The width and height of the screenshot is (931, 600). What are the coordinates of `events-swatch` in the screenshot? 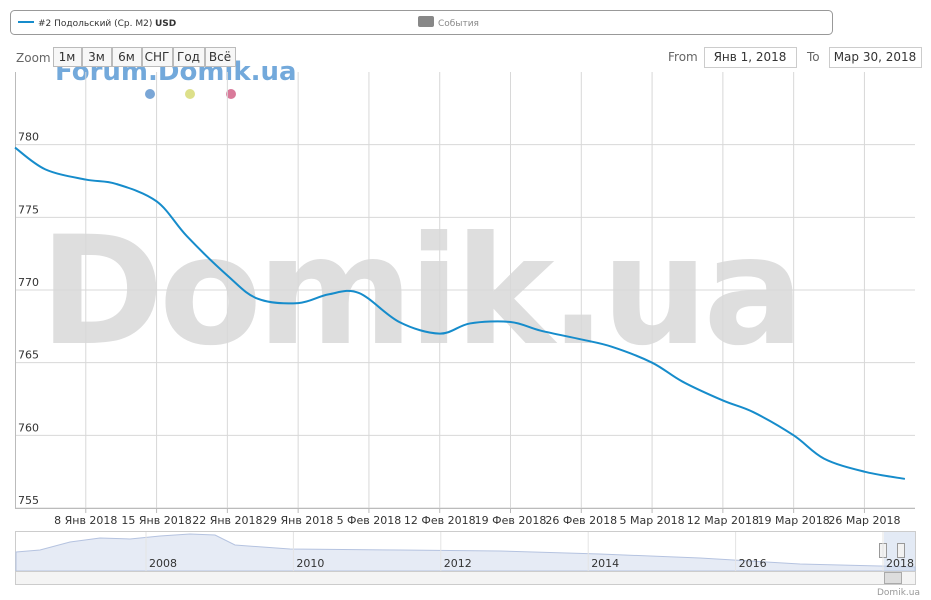 It's located at (426, 21).